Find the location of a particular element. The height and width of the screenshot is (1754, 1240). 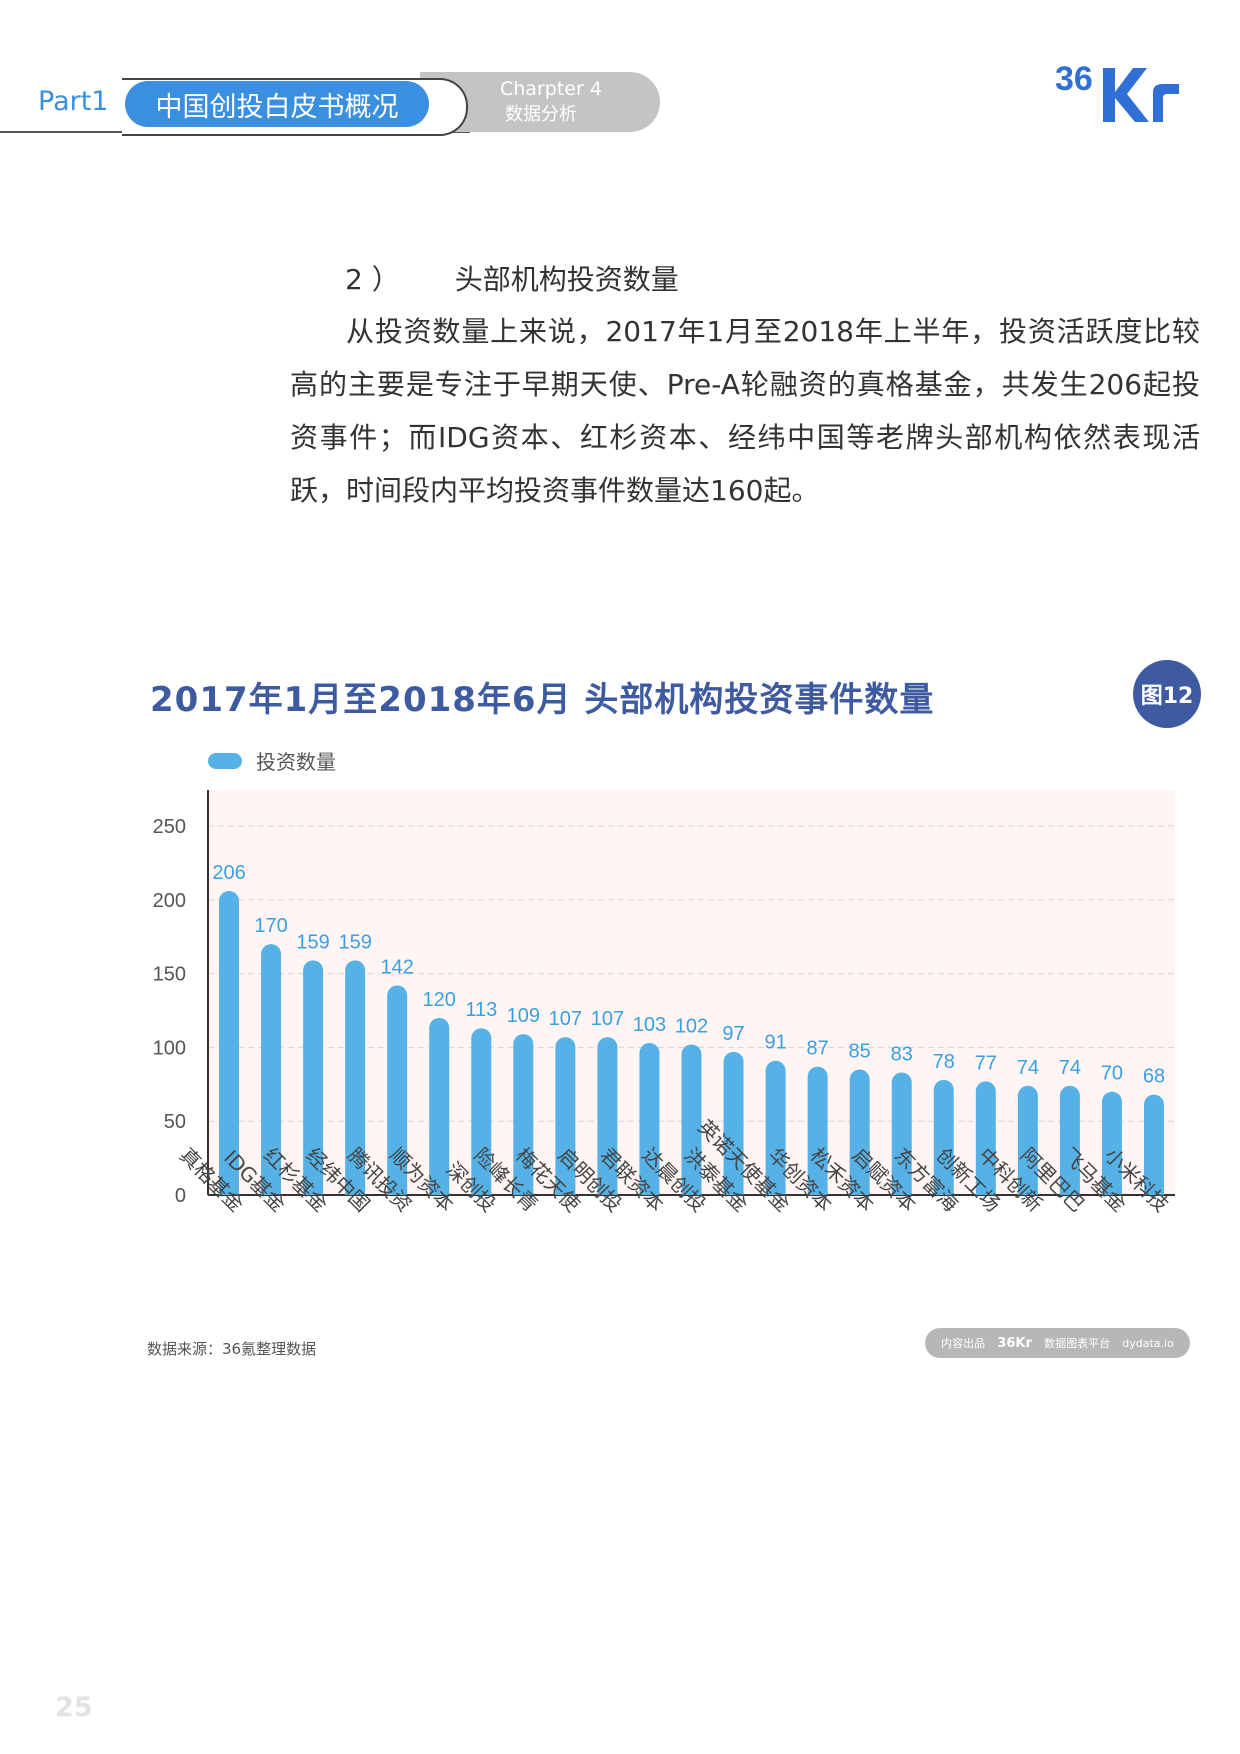

data-label: 170 is located at coordinates (270, 926).